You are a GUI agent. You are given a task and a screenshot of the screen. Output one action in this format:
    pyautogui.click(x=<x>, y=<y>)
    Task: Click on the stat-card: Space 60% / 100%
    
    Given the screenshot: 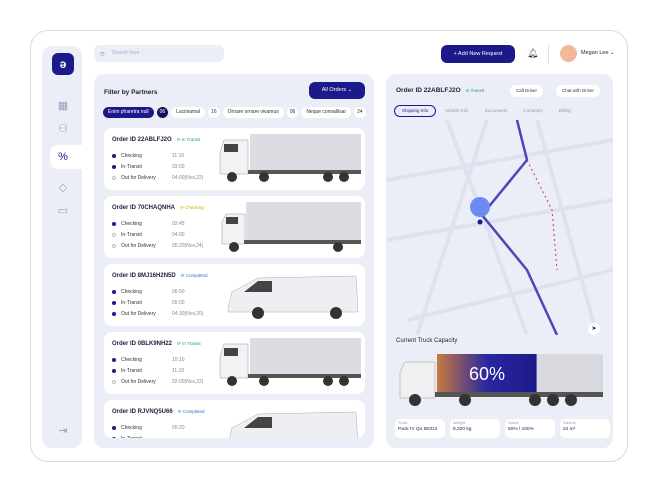 What is the action you would take?
    pyautogui.click(x=530, y=428)
    